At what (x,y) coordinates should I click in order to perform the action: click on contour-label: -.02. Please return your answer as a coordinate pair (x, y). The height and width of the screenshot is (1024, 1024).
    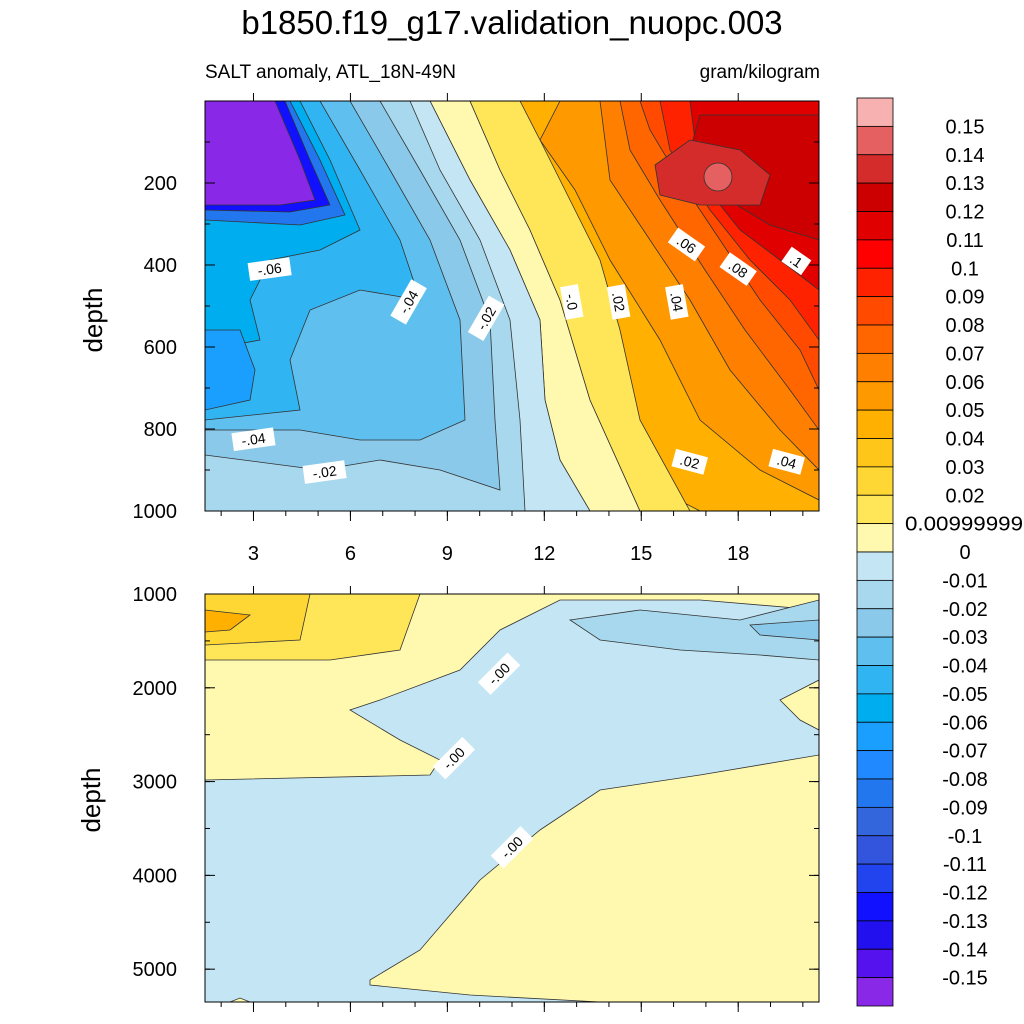
    Looking at the image, I should click on (324, 472).